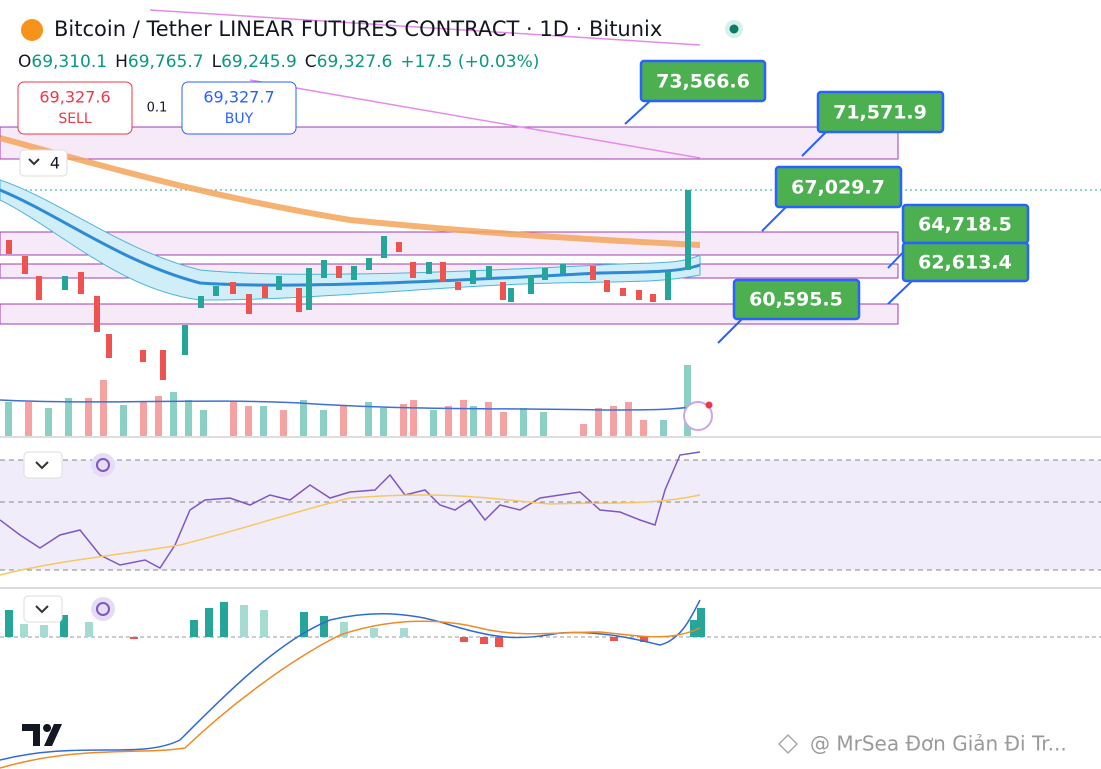  What do you see at coordinates (74, 97) in the screenshot?
I see `sell-price: 69,327.6` at bounding box center [74, 97].